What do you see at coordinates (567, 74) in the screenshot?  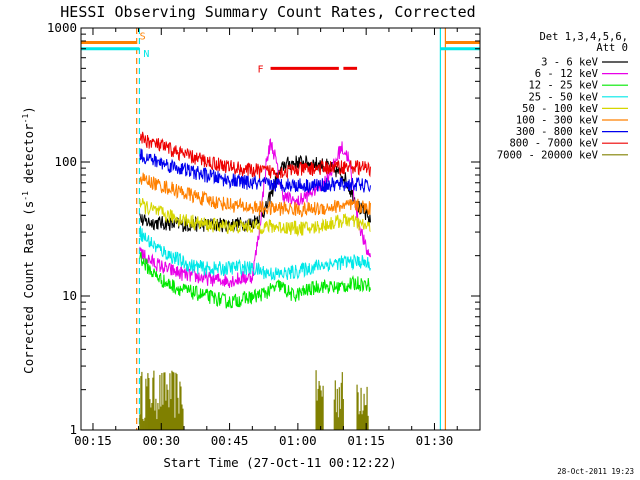 I see `legend-label: 6 - 12 keV` at bounding box center [567, 74].